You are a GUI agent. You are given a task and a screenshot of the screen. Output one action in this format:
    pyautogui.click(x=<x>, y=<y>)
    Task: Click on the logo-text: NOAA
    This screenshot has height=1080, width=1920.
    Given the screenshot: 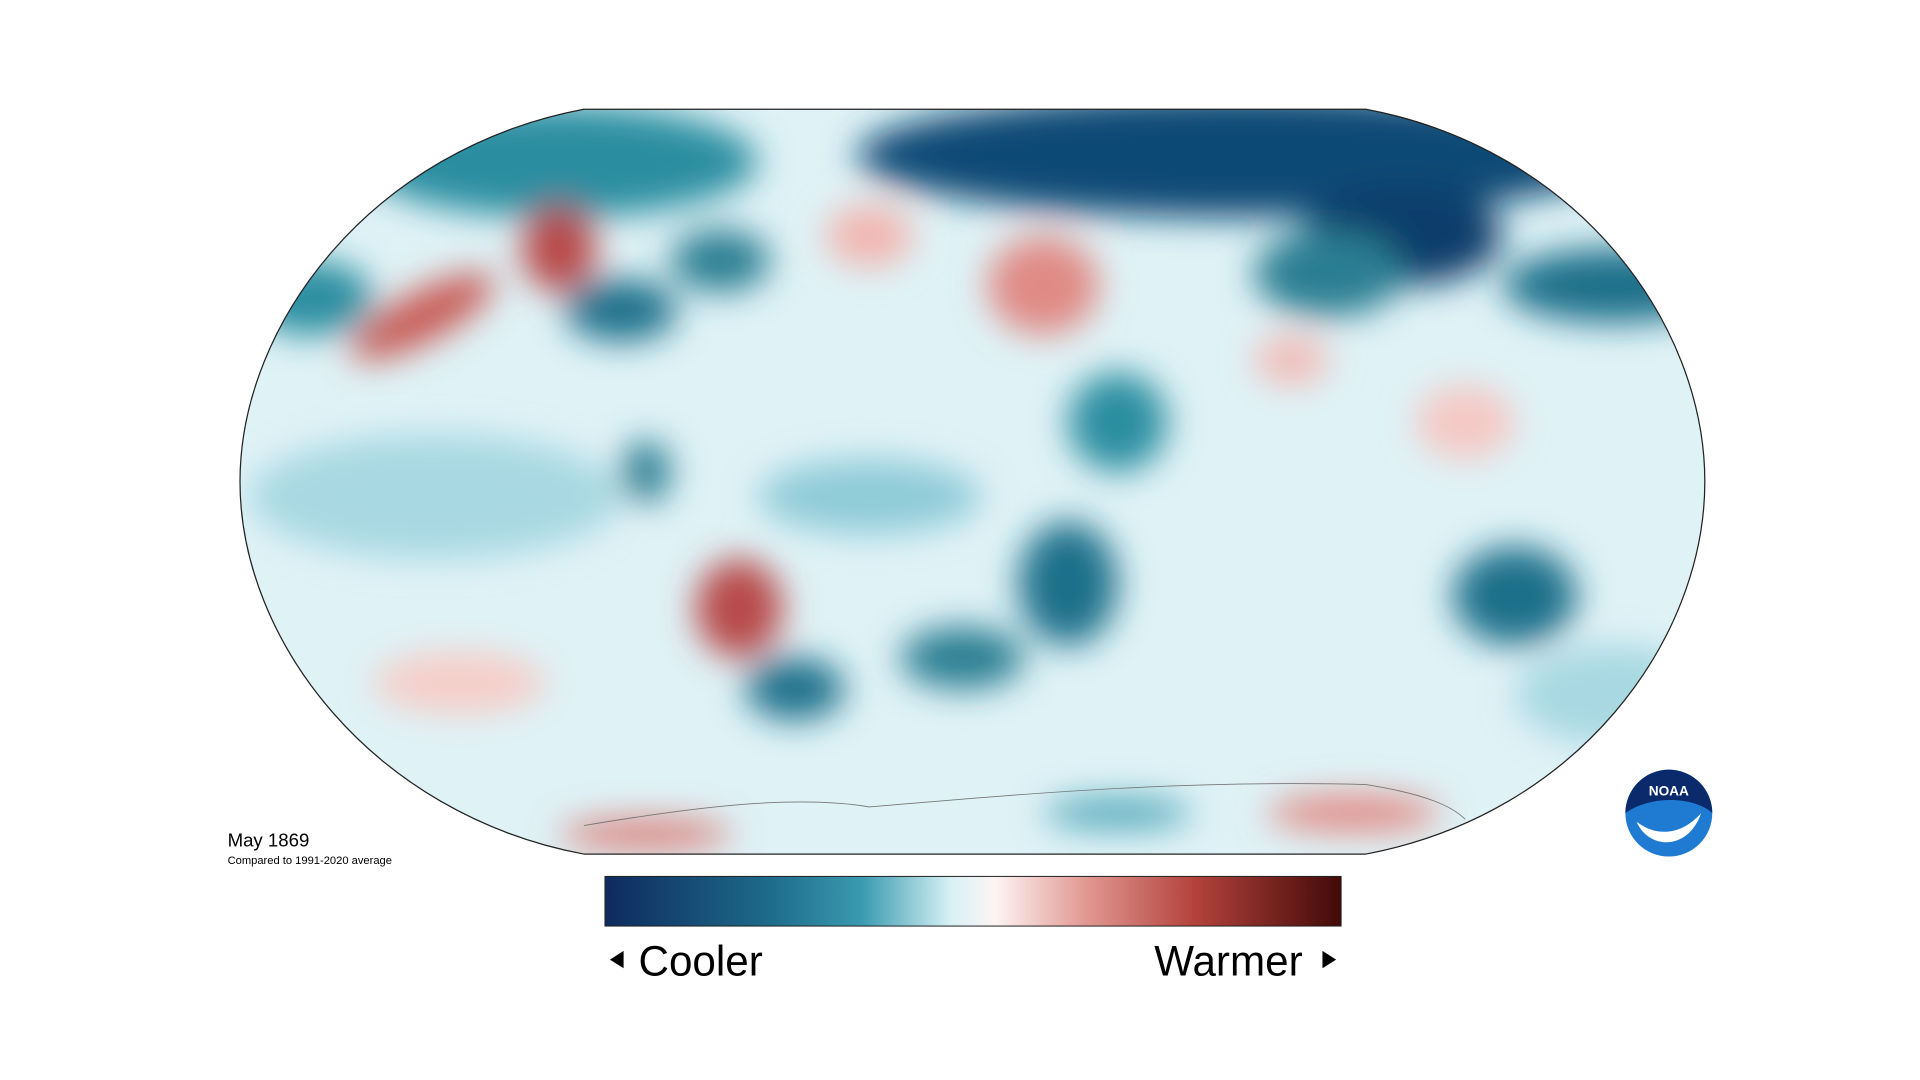 What is the action you would take?
    pyautogui.click(x=1669, y=791)
    